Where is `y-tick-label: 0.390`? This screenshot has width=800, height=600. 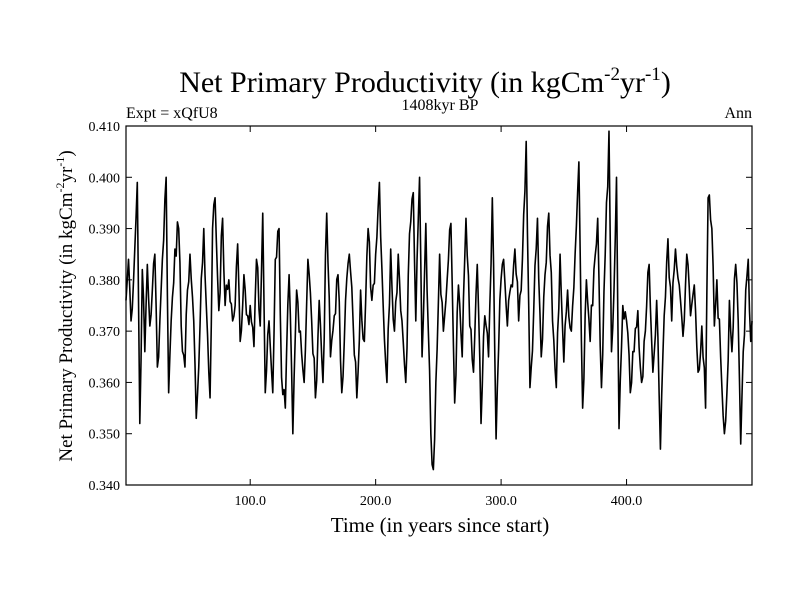
y-tick-label: 0.390 is located at coordinates (105, 230).